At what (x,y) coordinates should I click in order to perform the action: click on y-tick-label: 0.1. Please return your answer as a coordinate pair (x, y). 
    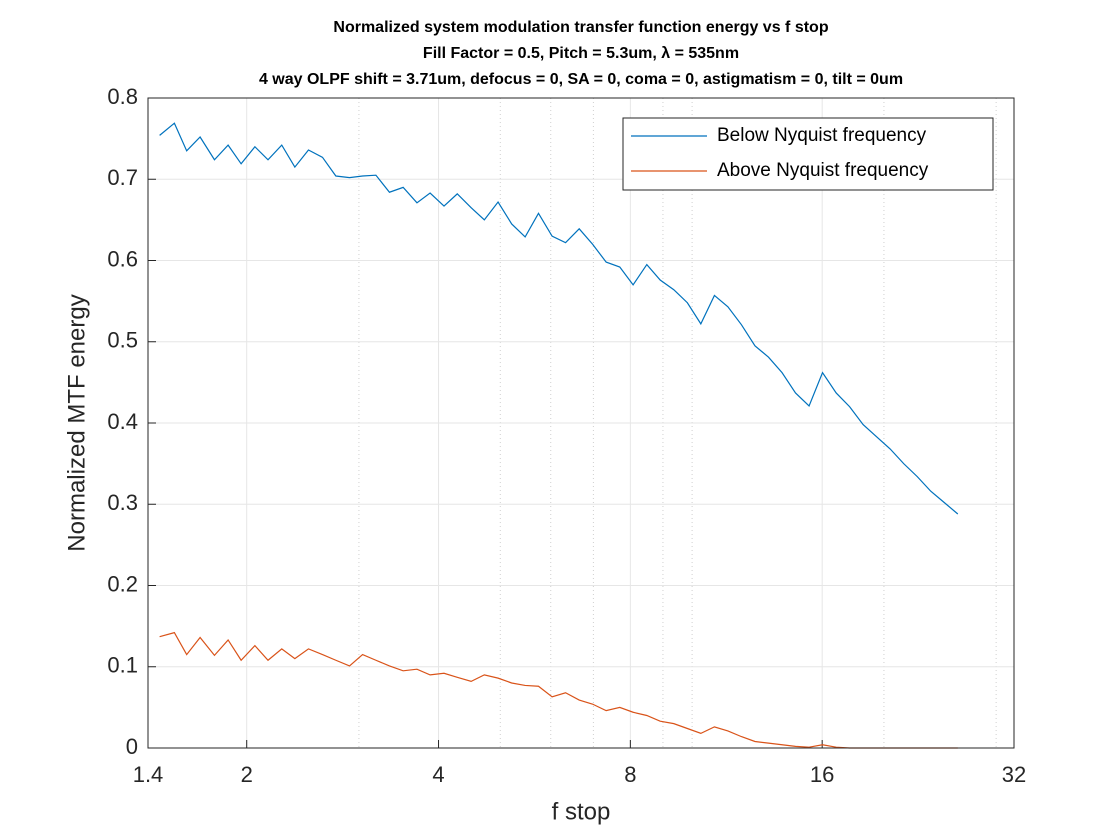
    Looking at the image, I should click on (122, 665).